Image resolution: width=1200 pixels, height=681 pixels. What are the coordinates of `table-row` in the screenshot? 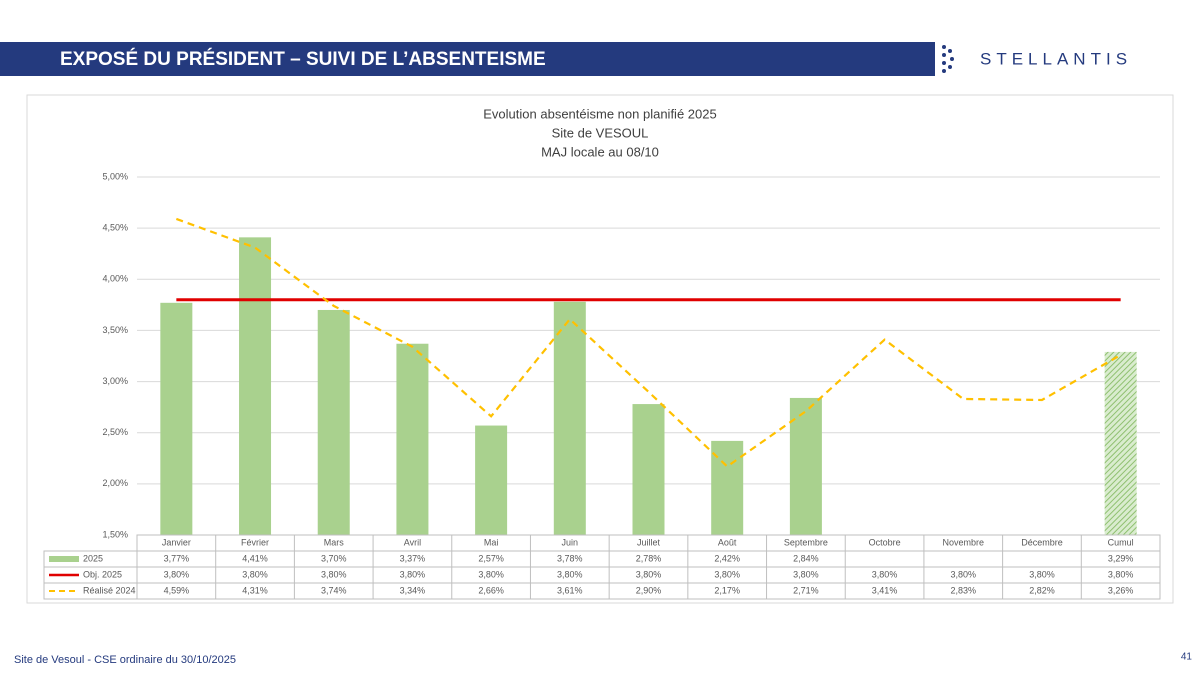 It's located at (602, 591).